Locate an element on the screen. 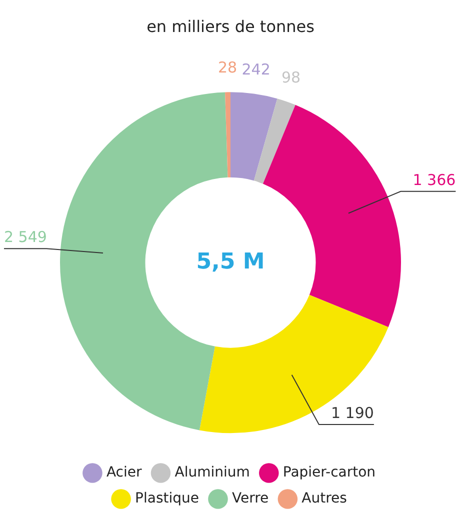 The width and height of the screenshot is (461, 526). legend-label: Verre is located at coordinates (250, 498).